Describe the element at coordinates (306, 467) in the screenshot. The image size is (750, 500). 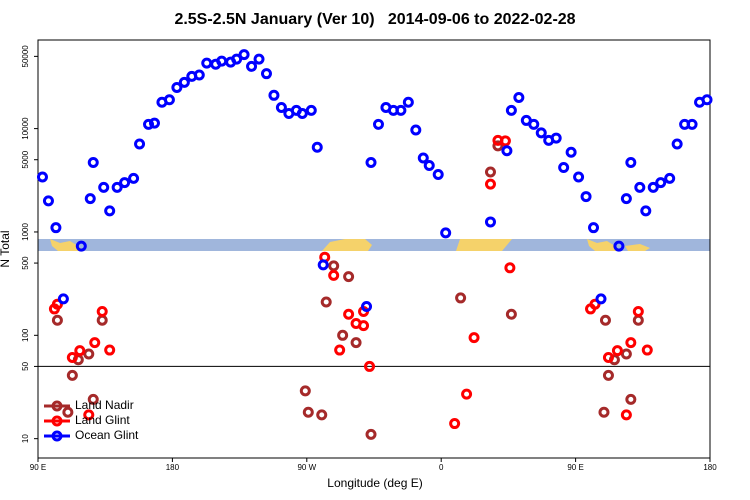
I see `x-tick-label: 90 W` at that location.